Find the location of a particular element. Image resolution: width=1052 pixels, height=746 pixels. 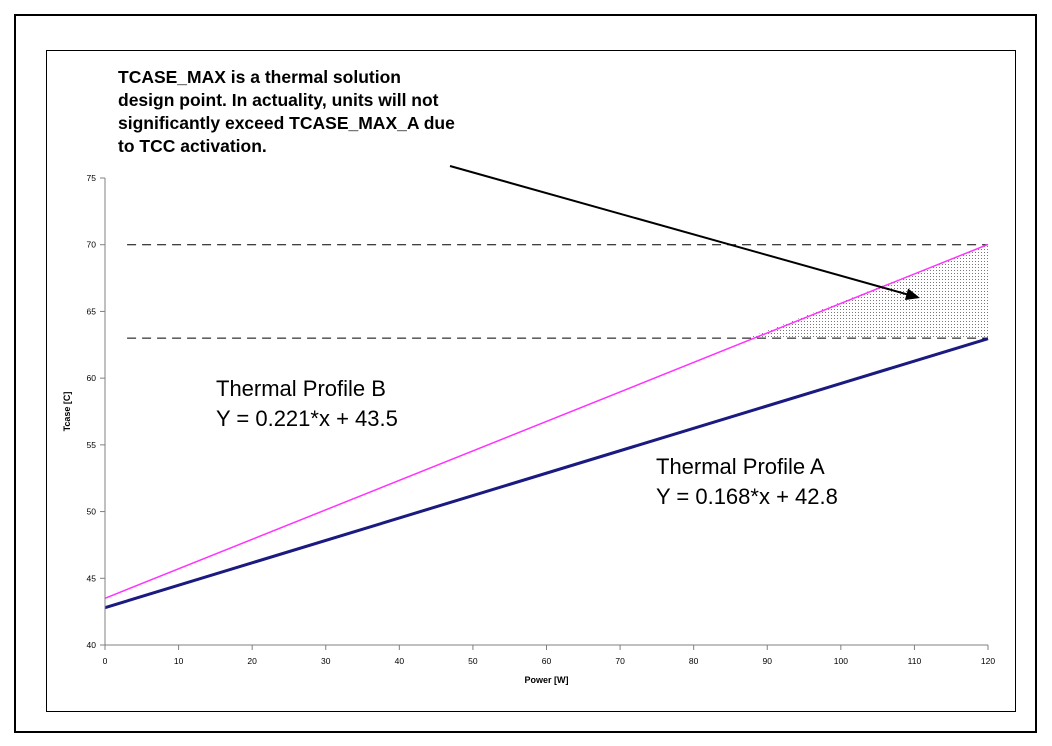

profile-a-name: Thermal Profile A is located at coordinates (740, 466).